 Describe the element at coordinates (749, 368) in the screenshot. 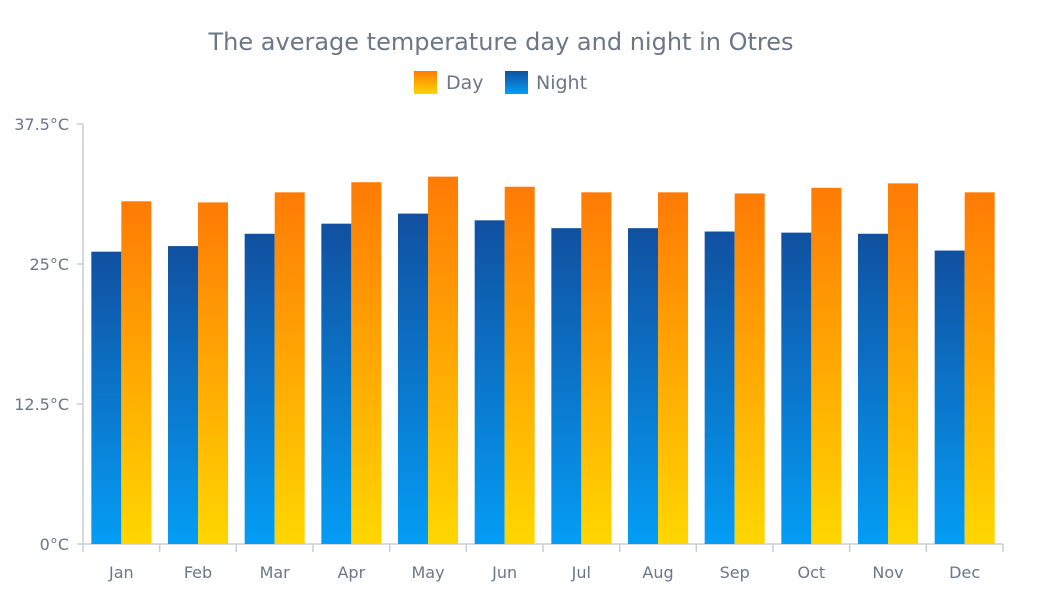

I see `bar-day-sep` at that location.